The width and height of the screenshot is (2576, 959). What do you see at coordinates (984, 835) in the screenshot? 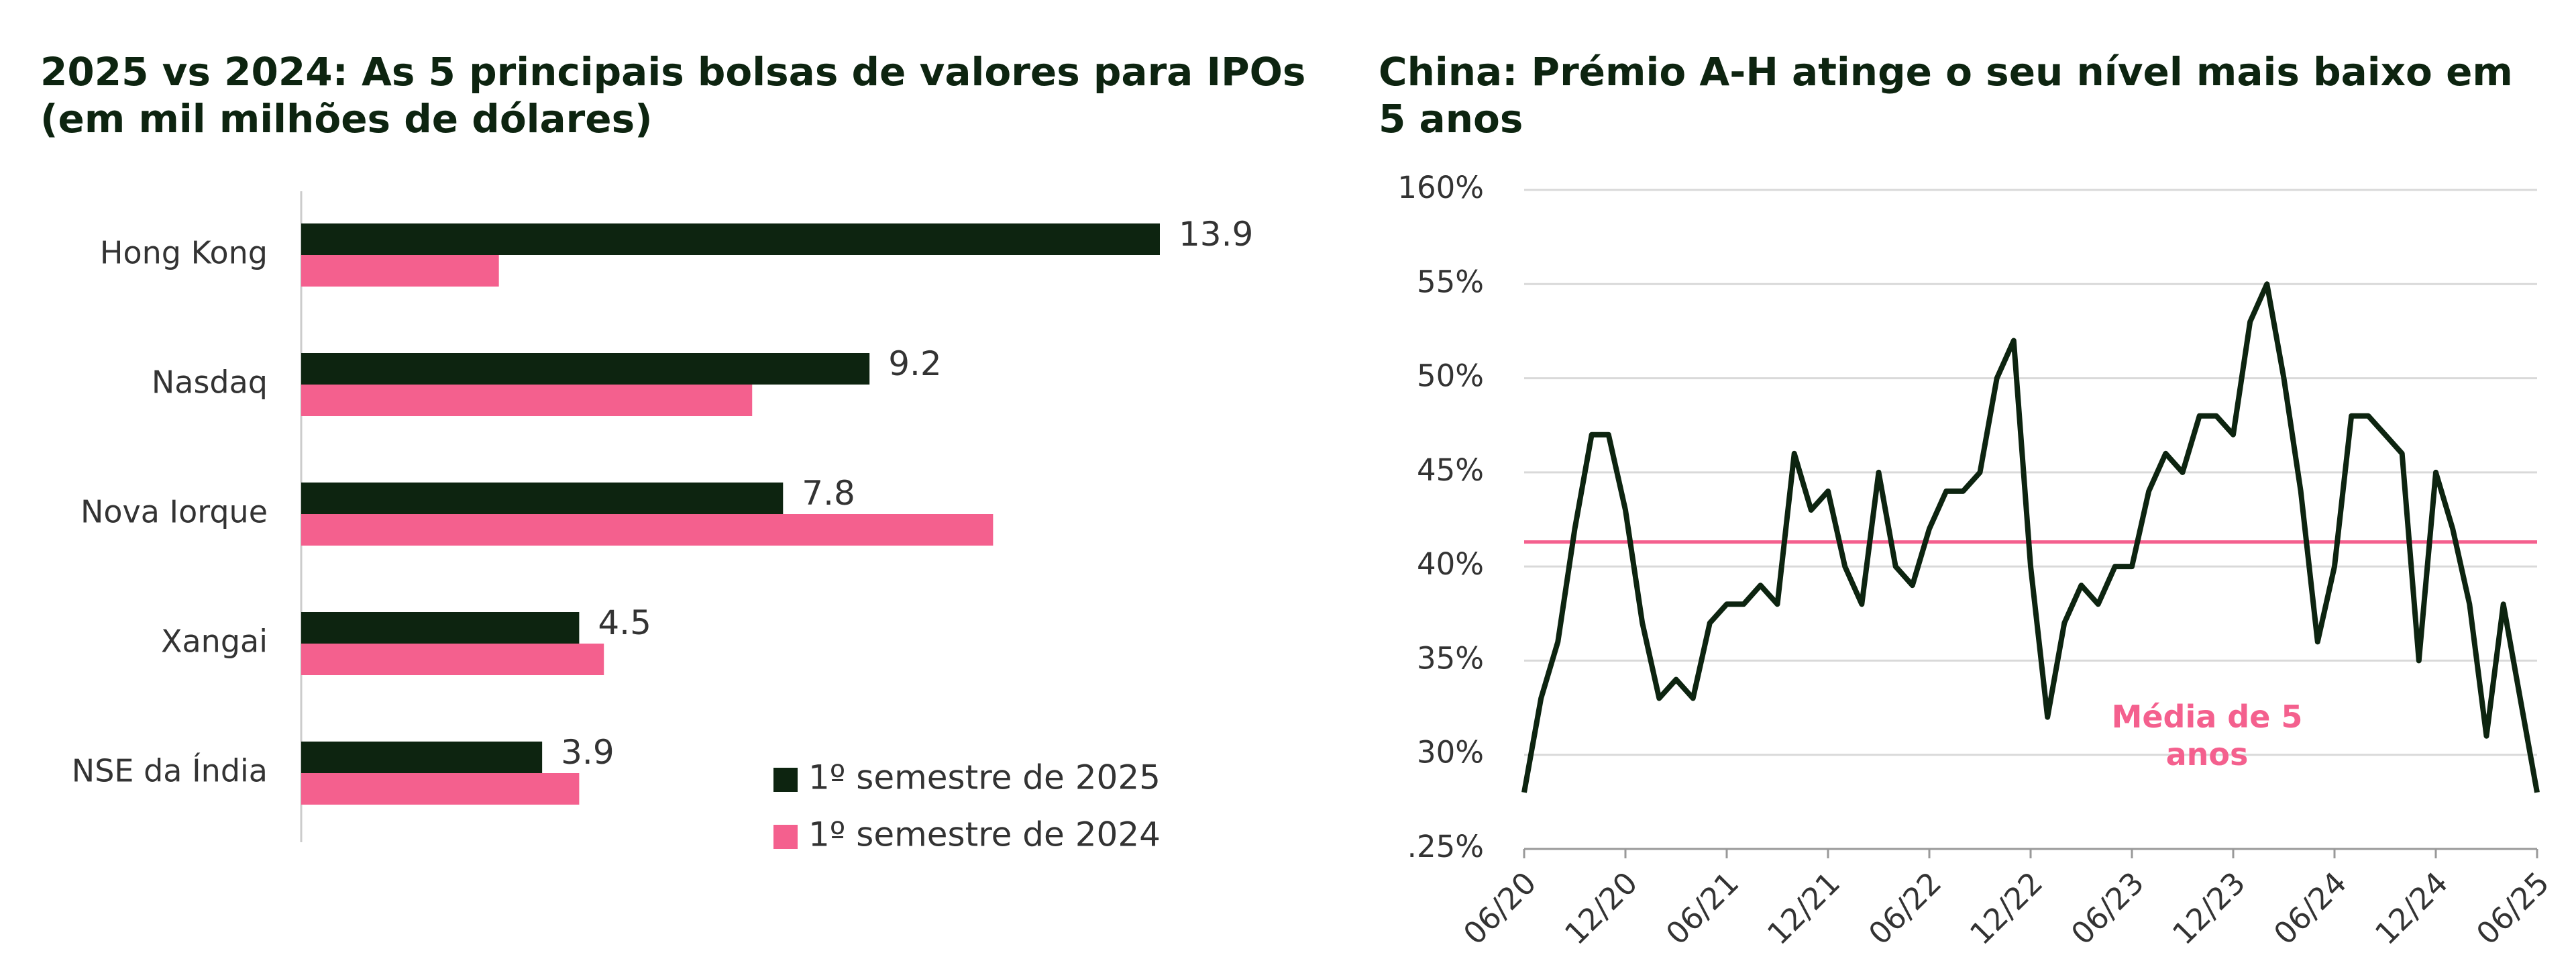
I see `legend-label: 1º semestre de 2024` at bounding box center [984, 835].